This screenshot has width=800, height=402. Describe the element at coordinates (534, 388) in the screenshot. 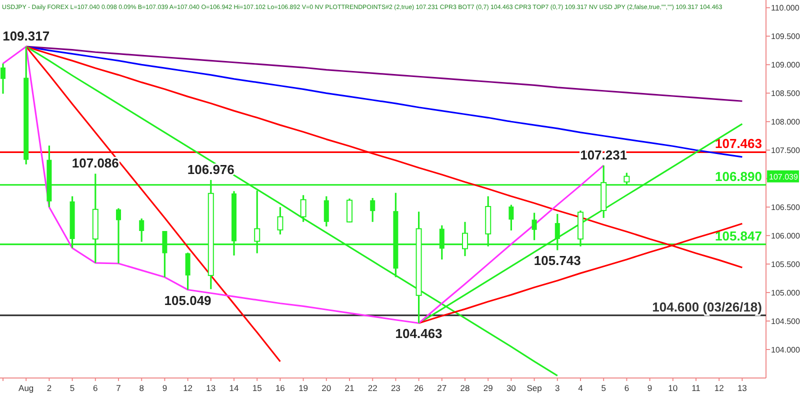

I see `x-tick-label: Sep` at that location.